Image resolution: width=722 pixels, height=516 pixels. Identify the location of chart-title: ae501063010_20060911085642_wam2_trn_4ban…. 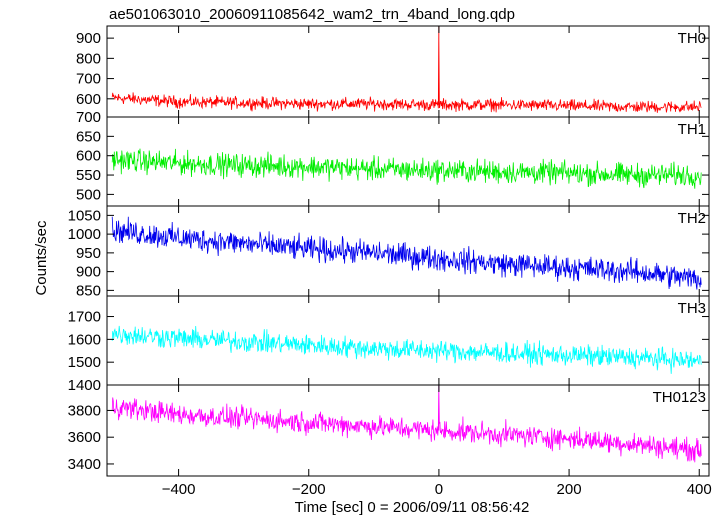
(312, 14).